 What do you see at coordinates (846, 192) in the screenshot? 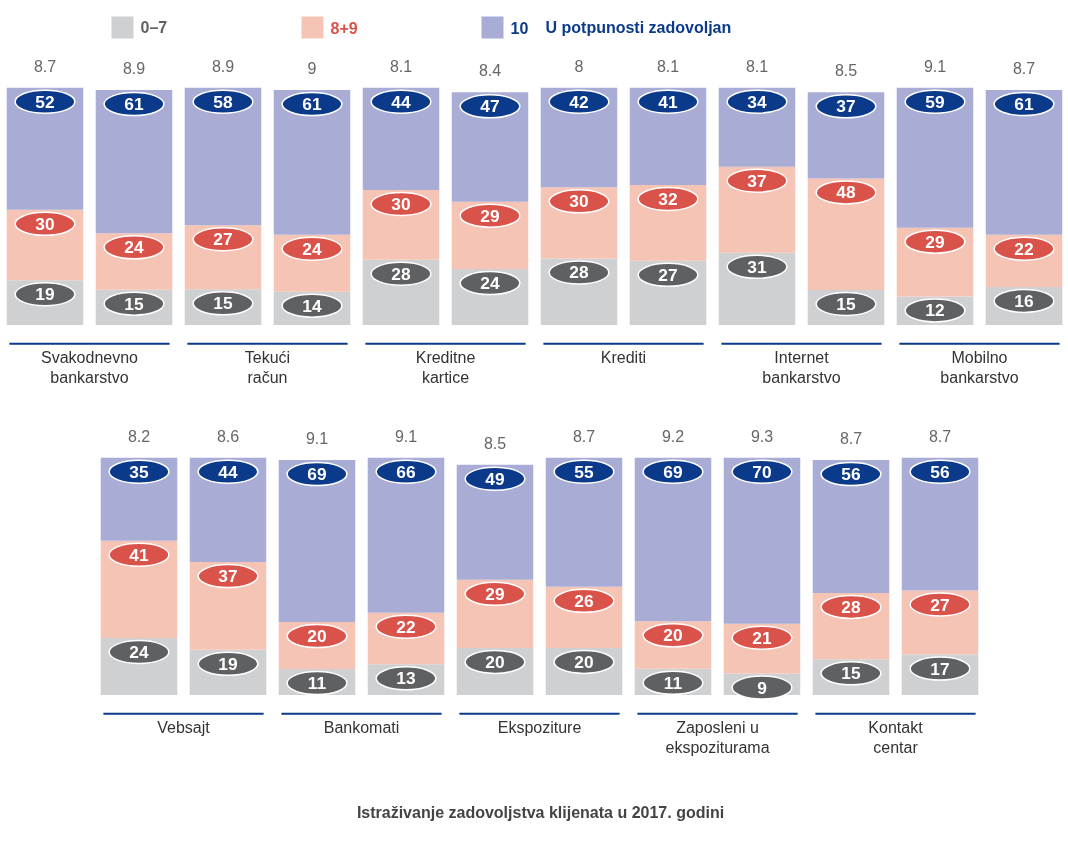
I see `data-label: 48` at bounding box center [846, 192].